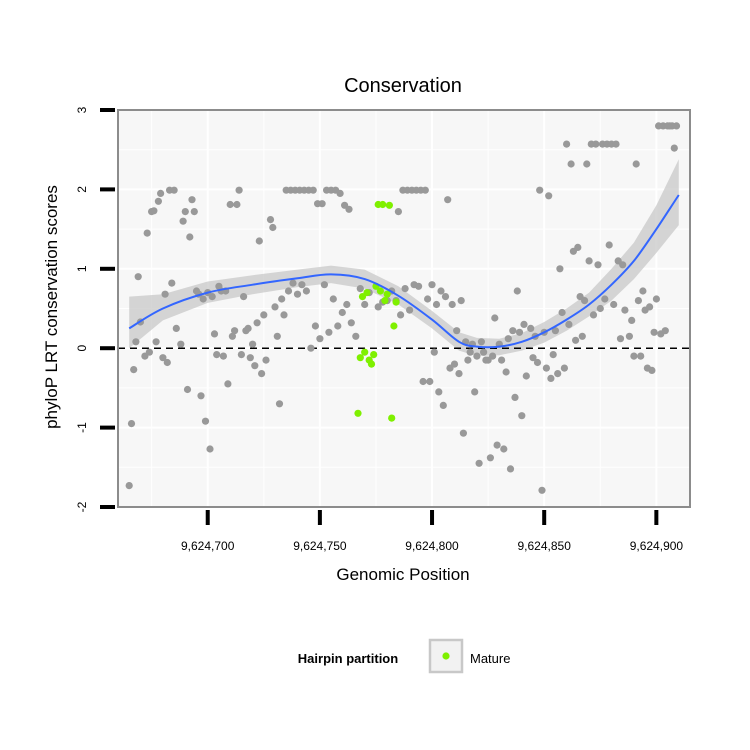  I want to click on y-tick-label: 3, so click(82, 109).